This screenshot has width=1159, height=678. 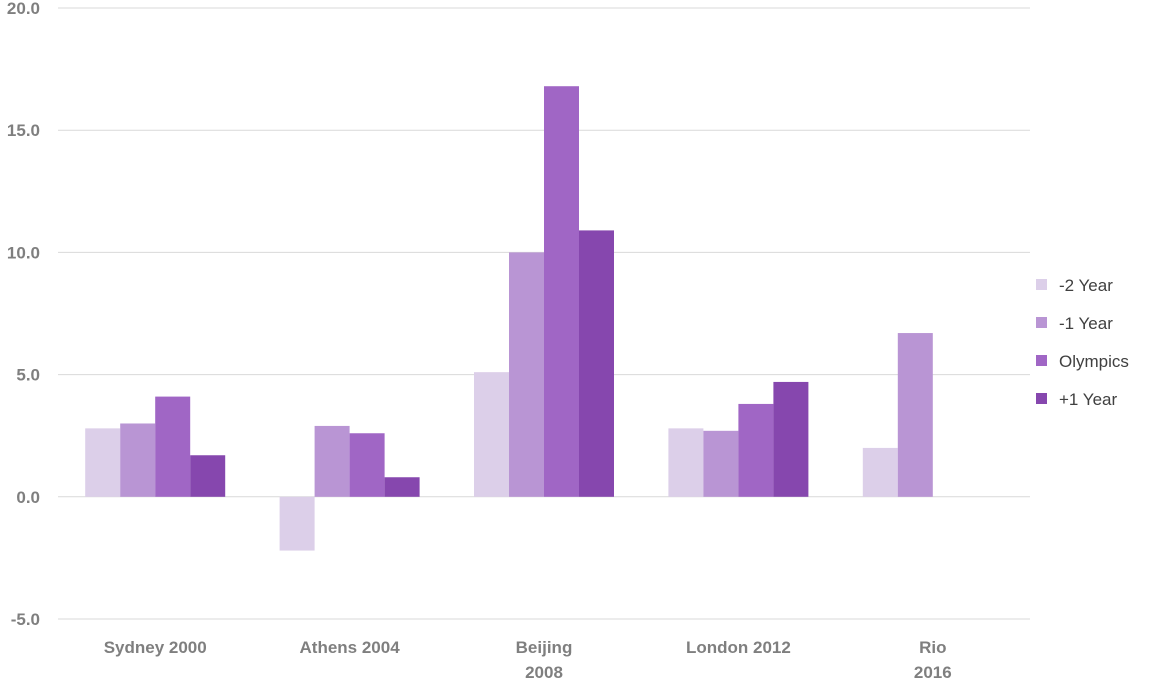 I want to click on y-tick-label: 0.0, so click(x=28, y=497).